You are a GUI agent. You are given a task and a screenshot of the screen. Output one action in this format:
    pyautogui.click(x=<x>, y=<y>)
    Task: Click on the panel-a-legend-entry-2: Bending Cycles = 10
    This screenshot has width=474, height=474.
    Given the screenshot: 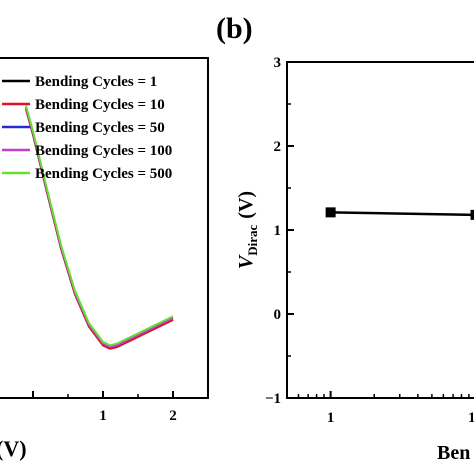 What is the action you would take?
    pyautogui.click(x=100, y=105)
    